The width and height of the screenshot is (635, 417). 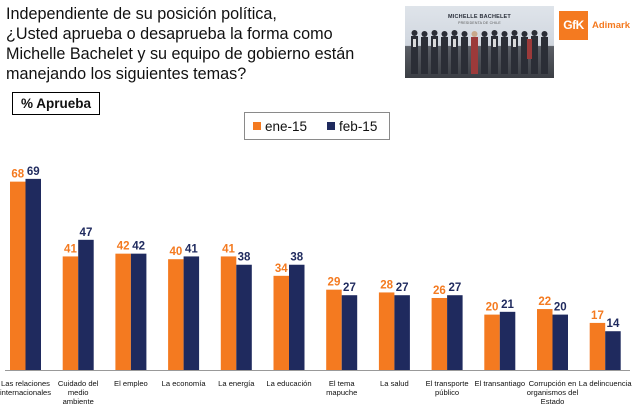 What do you see at coordinates (56, 103) in the screenshot?
I see `metric-label: % Aprueba` at bounding box center [56, 103].